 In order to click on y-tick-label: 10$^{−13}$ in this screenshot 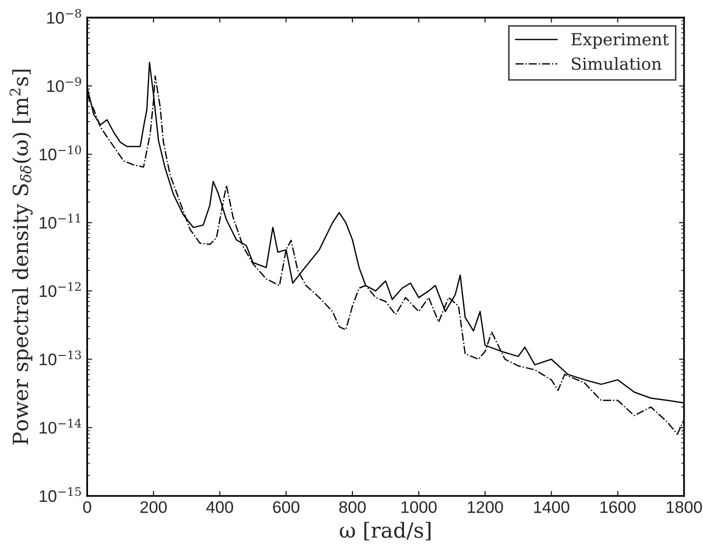, I will do `click(60, 358)`.